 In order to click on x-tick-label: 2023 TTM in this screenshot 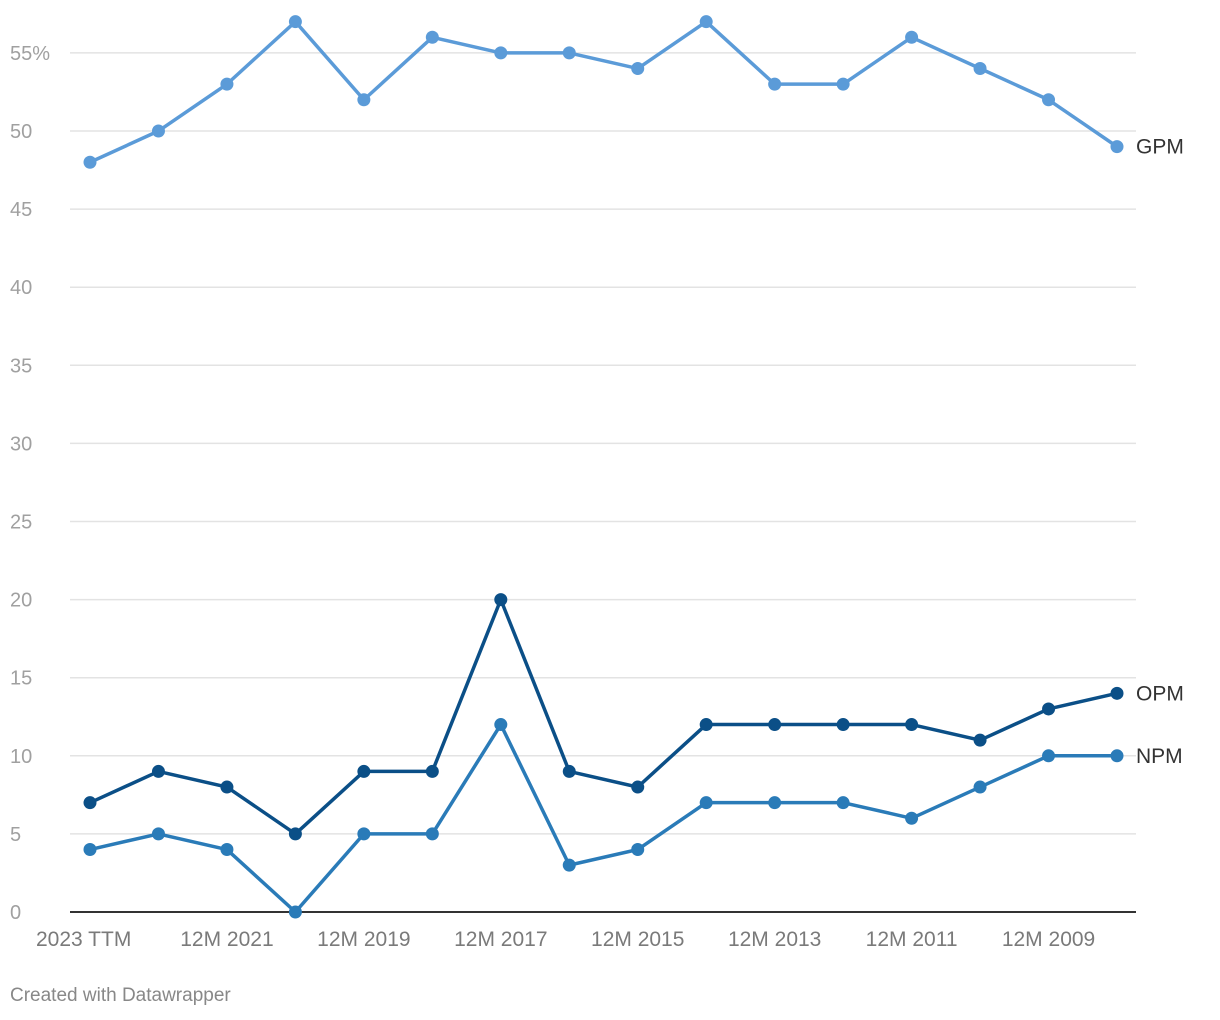, I will do `click(83, 939)`.